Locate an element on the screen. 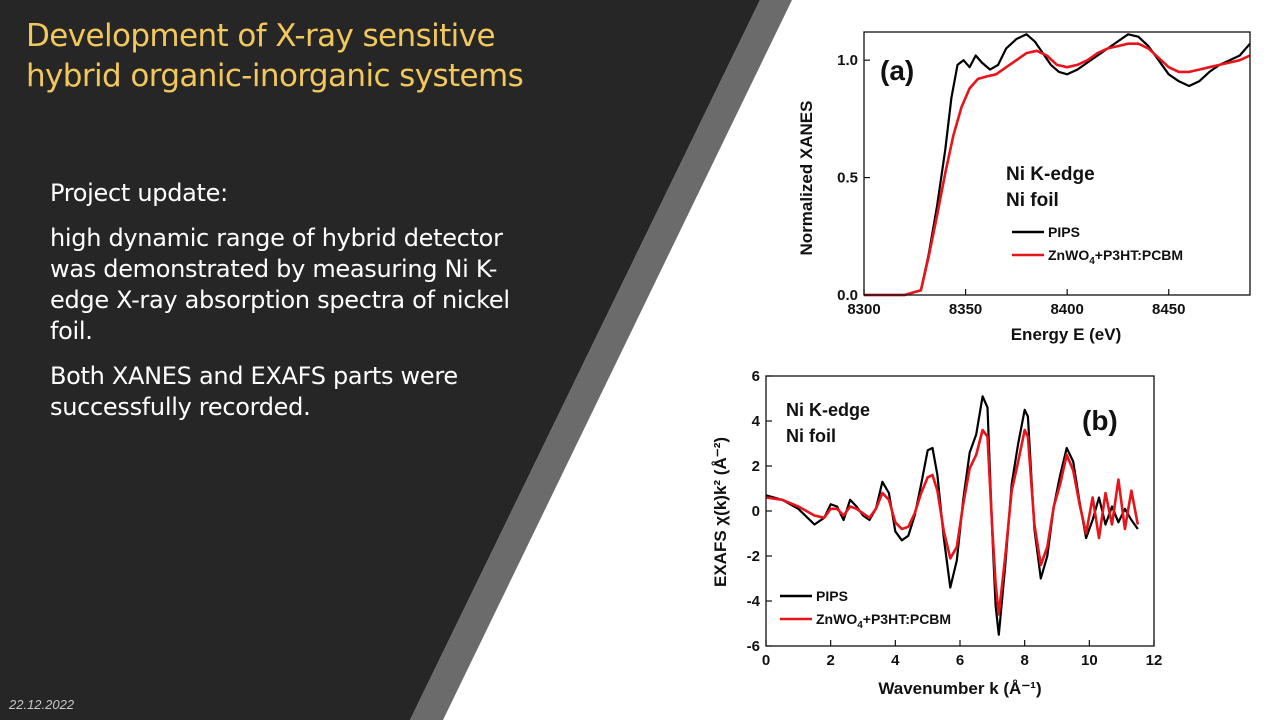 This screenshot has height=720, width=1280. exafs-series-group is located at coordinates (952, 515).